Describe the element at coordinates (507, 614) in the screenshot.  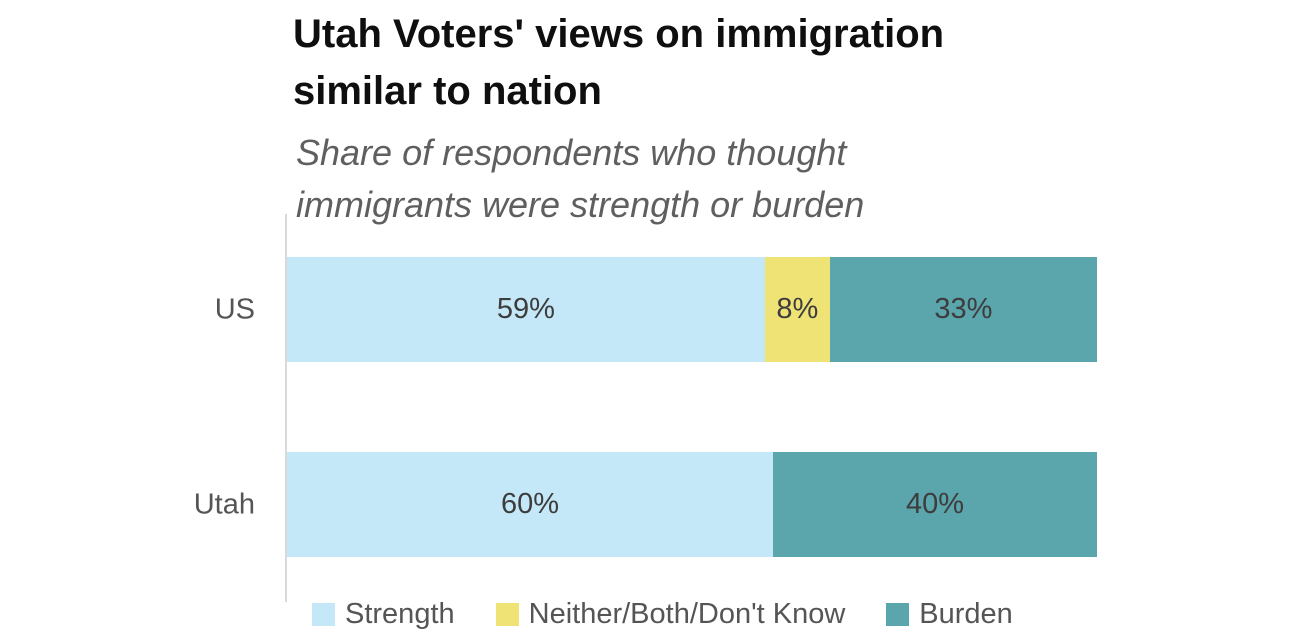
I see `legend-swatch-neither-both-don-t-know` at that location.